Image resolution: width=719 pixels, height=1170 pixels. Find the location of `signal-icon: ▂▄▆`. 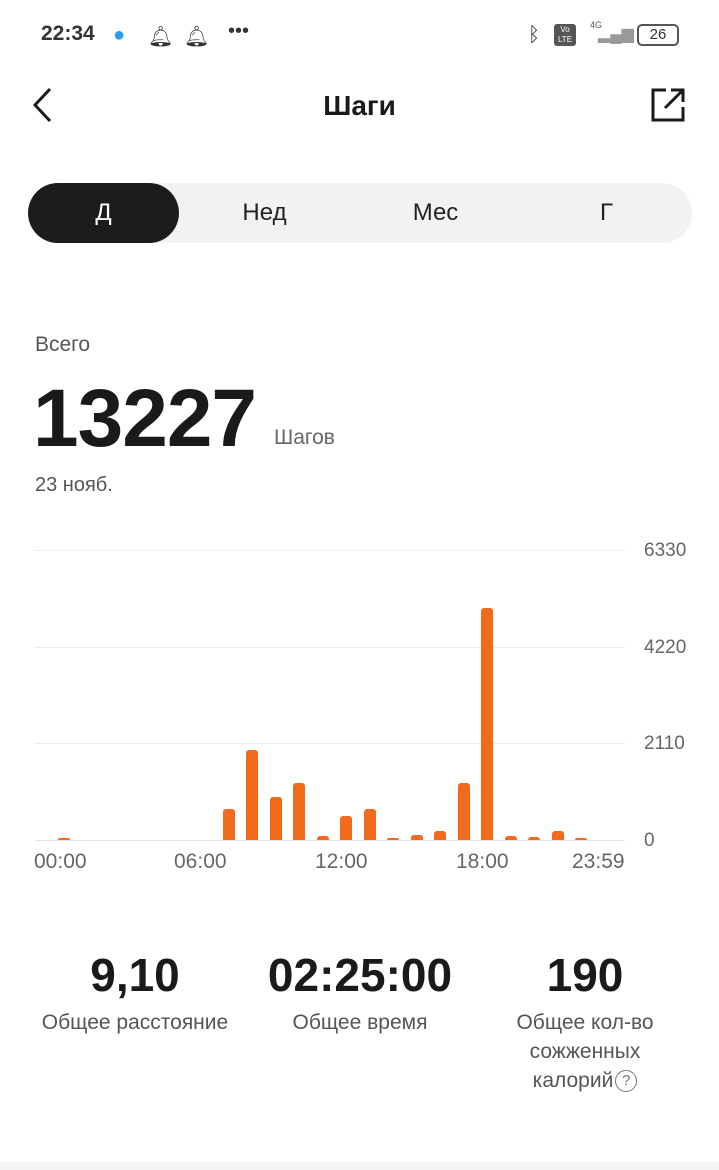

signal-icon: ▂▄▆ is located at coordinates (616, 34).